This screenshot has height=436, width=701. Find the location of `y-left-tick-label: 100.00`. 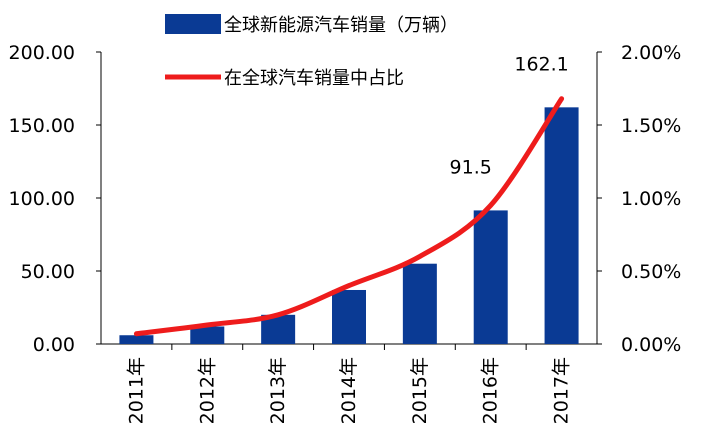

y-left-tick-label: 100.00 is located at coordinates (42, 199).